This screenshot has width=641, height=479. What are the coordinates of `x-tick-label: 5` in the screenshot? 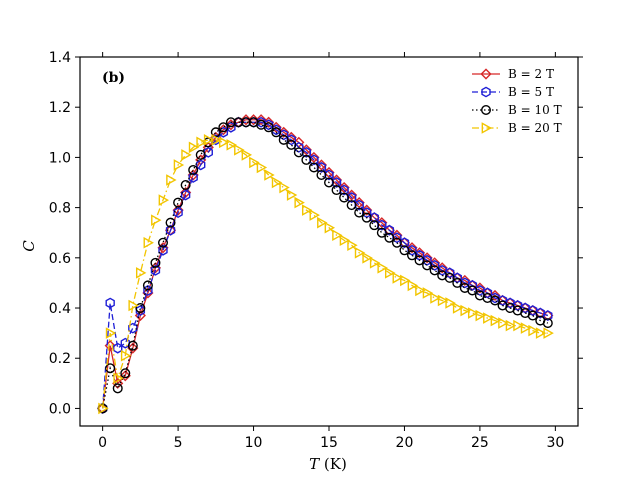 It's located at (178, 443).